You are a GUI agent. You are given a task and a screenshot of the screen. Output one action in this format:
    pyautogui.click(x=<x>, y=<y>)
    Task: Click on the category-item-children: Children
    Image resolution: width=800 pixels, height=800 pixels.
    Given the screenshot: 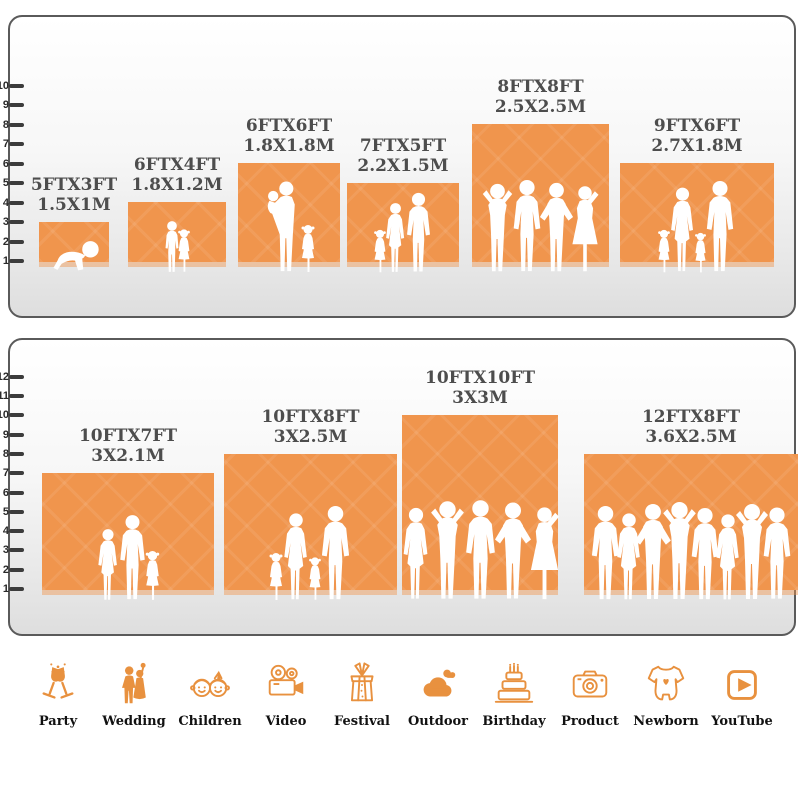 What is the action you would take?
    pyautogui.click(x=210, y=695)
    